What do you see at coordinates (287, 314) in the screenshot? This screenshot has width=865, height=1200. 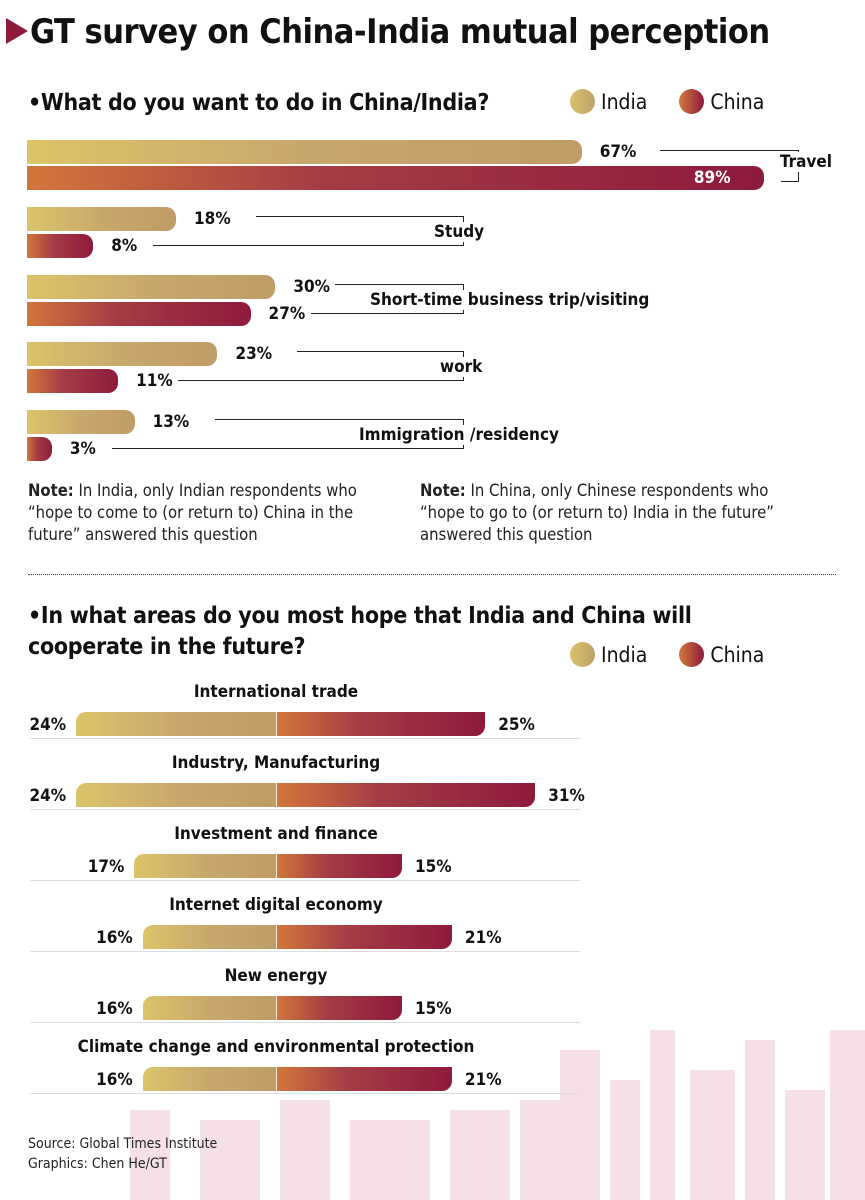 I see `china-value-label: 27%` at bounding box center [287, 314].